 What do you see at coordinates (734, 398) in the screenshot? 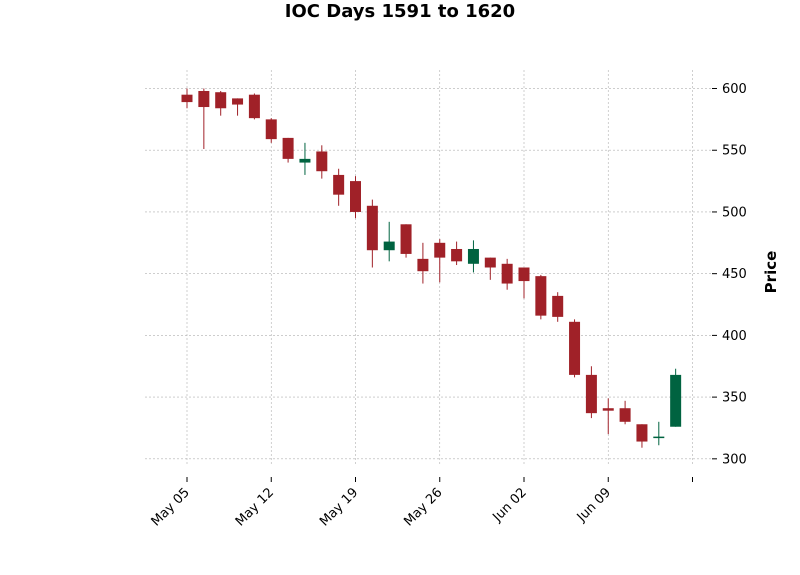
I see `y-tick-label: 350` at bounding box center [734, 398].